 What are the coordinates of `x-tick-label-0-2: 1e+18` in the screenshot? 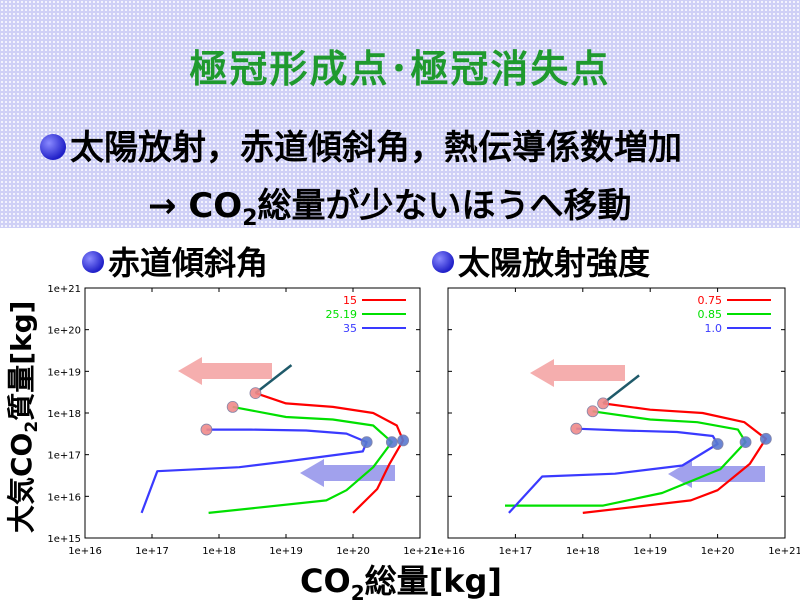 It's located at (219, 551).